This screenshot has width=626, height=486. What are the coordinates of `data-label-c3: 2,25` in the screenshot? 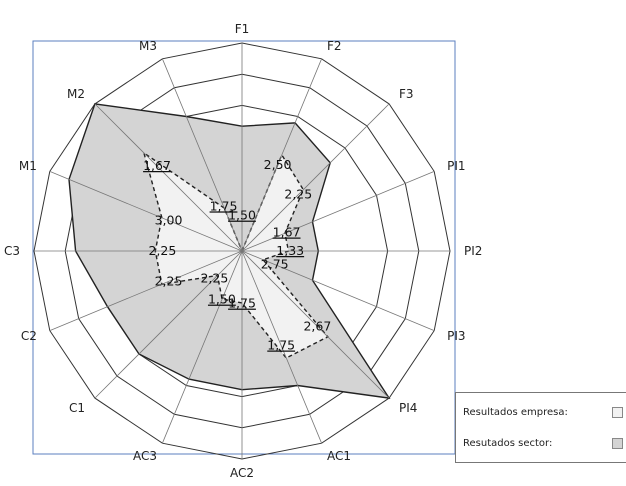 It's located at (162, 250).